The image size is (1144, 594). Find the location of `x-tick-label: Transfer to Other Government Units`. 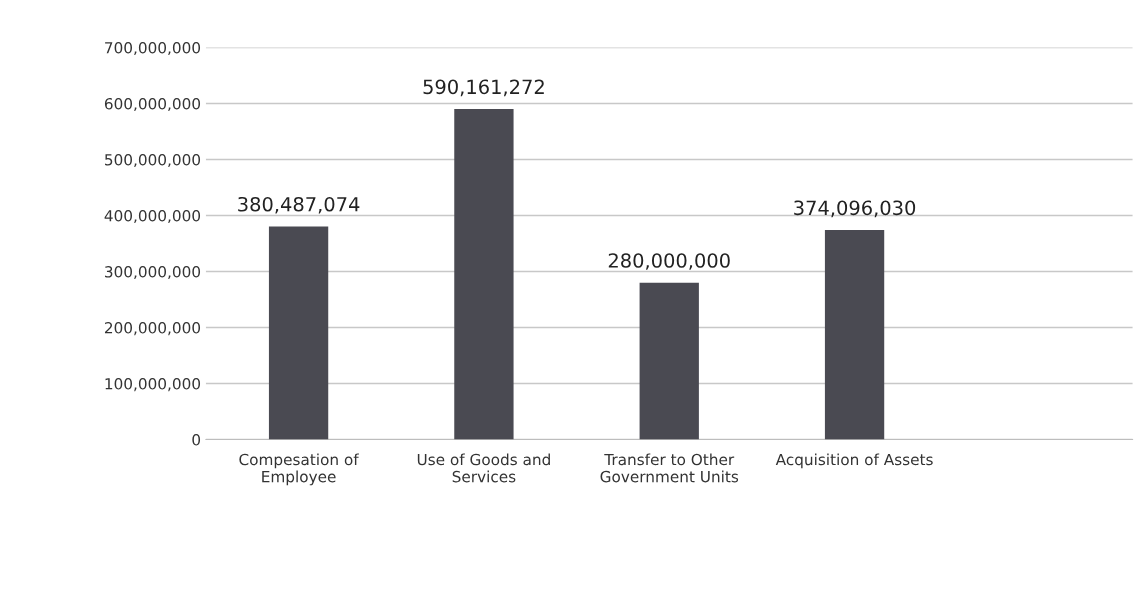

x-tick-label: Transfer to Other Government Units is located at coordinates (669, 468).